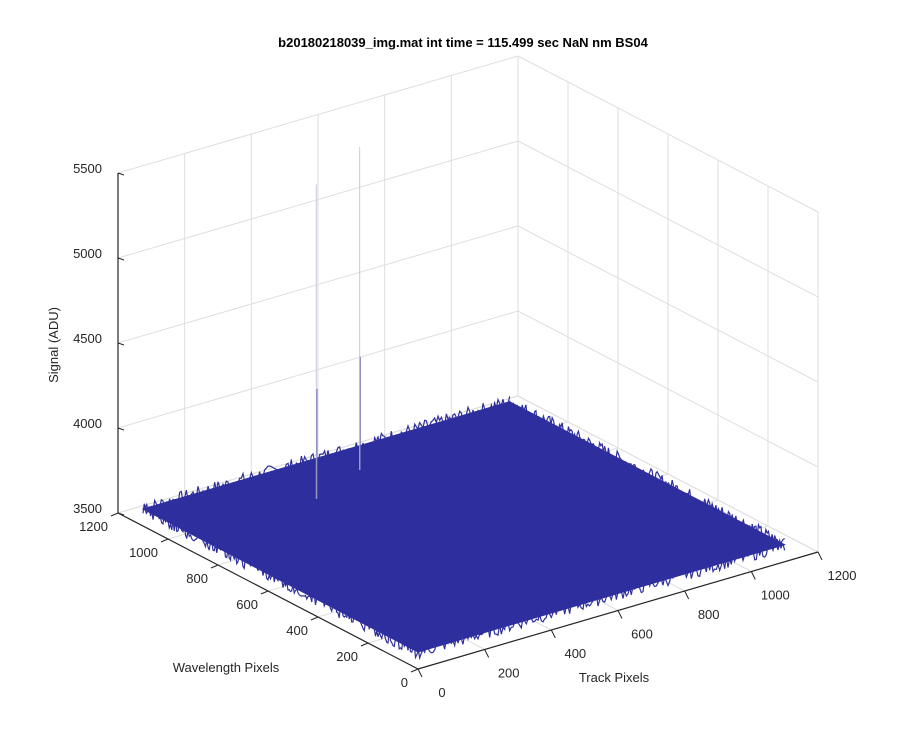 Image resolution: width=900 pixels, height=755 pixels. What do you see at coordinates (226, 667) in the screenshot?
I see `y-axis-label: Wavelength Pixels` at bounding box center [226, 667].